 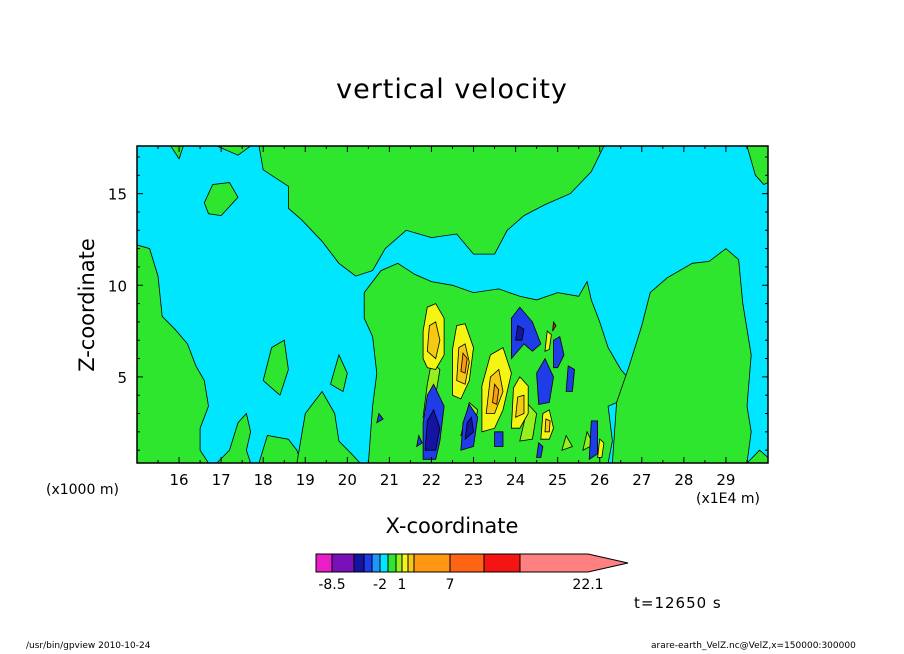 I want to click on x-axis-unit-left: (x1000 m), so click(x=82, y=490).